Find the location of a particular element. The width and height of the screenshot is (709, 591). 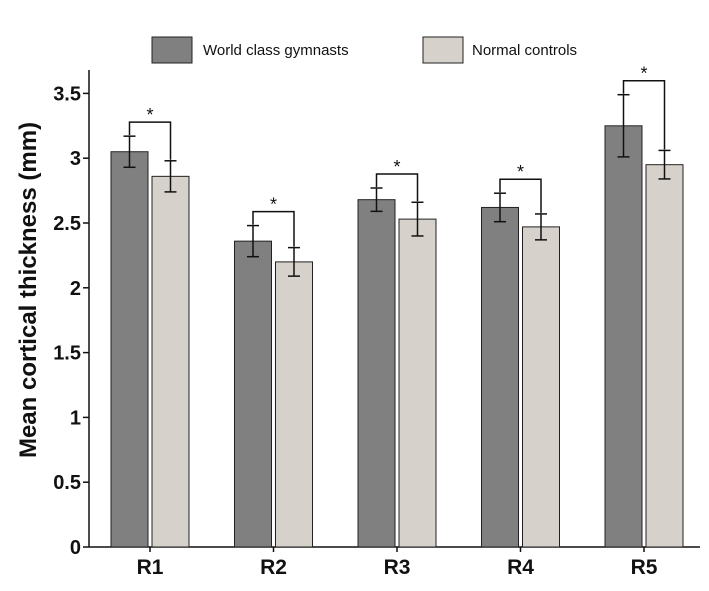

significance-bracket-r5 is located at coordinates (644, 114).